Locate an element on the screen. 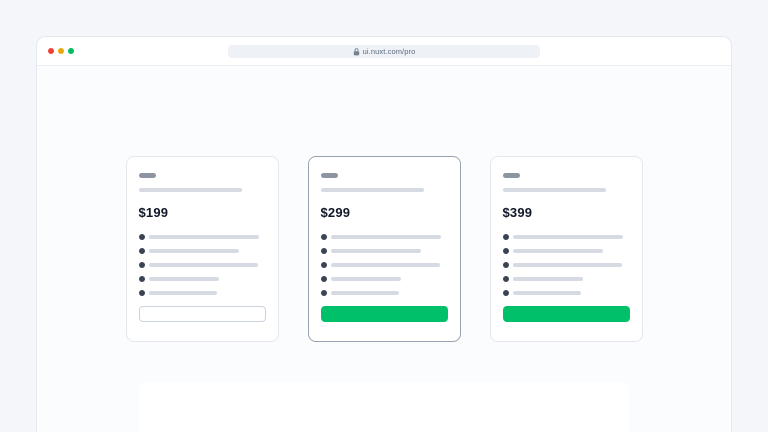  browser-toolbar: ui.nuxt.com/pro is located at coordinates (384, 51).